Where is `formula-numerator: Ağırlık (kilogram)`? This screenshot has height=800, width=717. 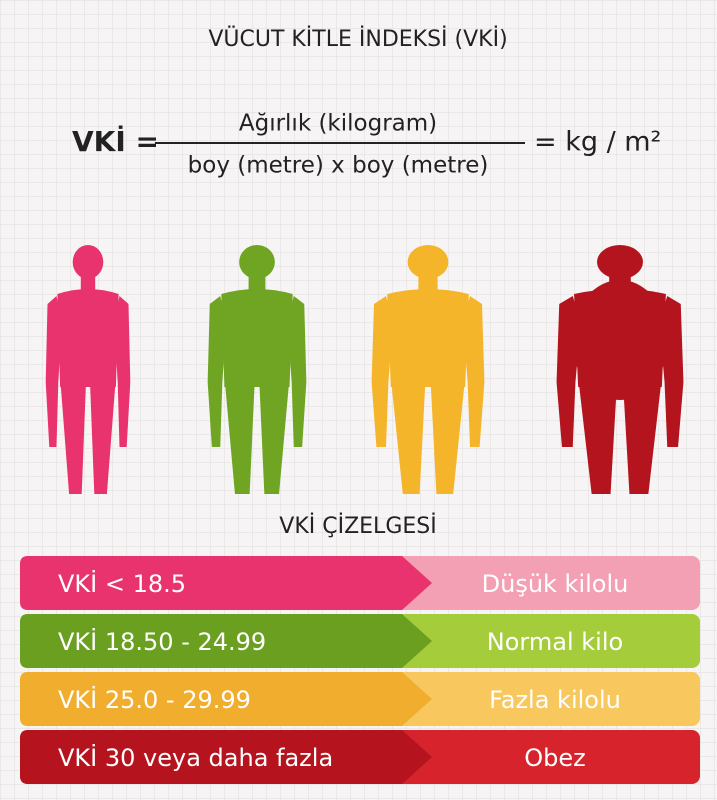 formula-numerator: Ağırlık (kilogram) is located at coordinates (338, 124).